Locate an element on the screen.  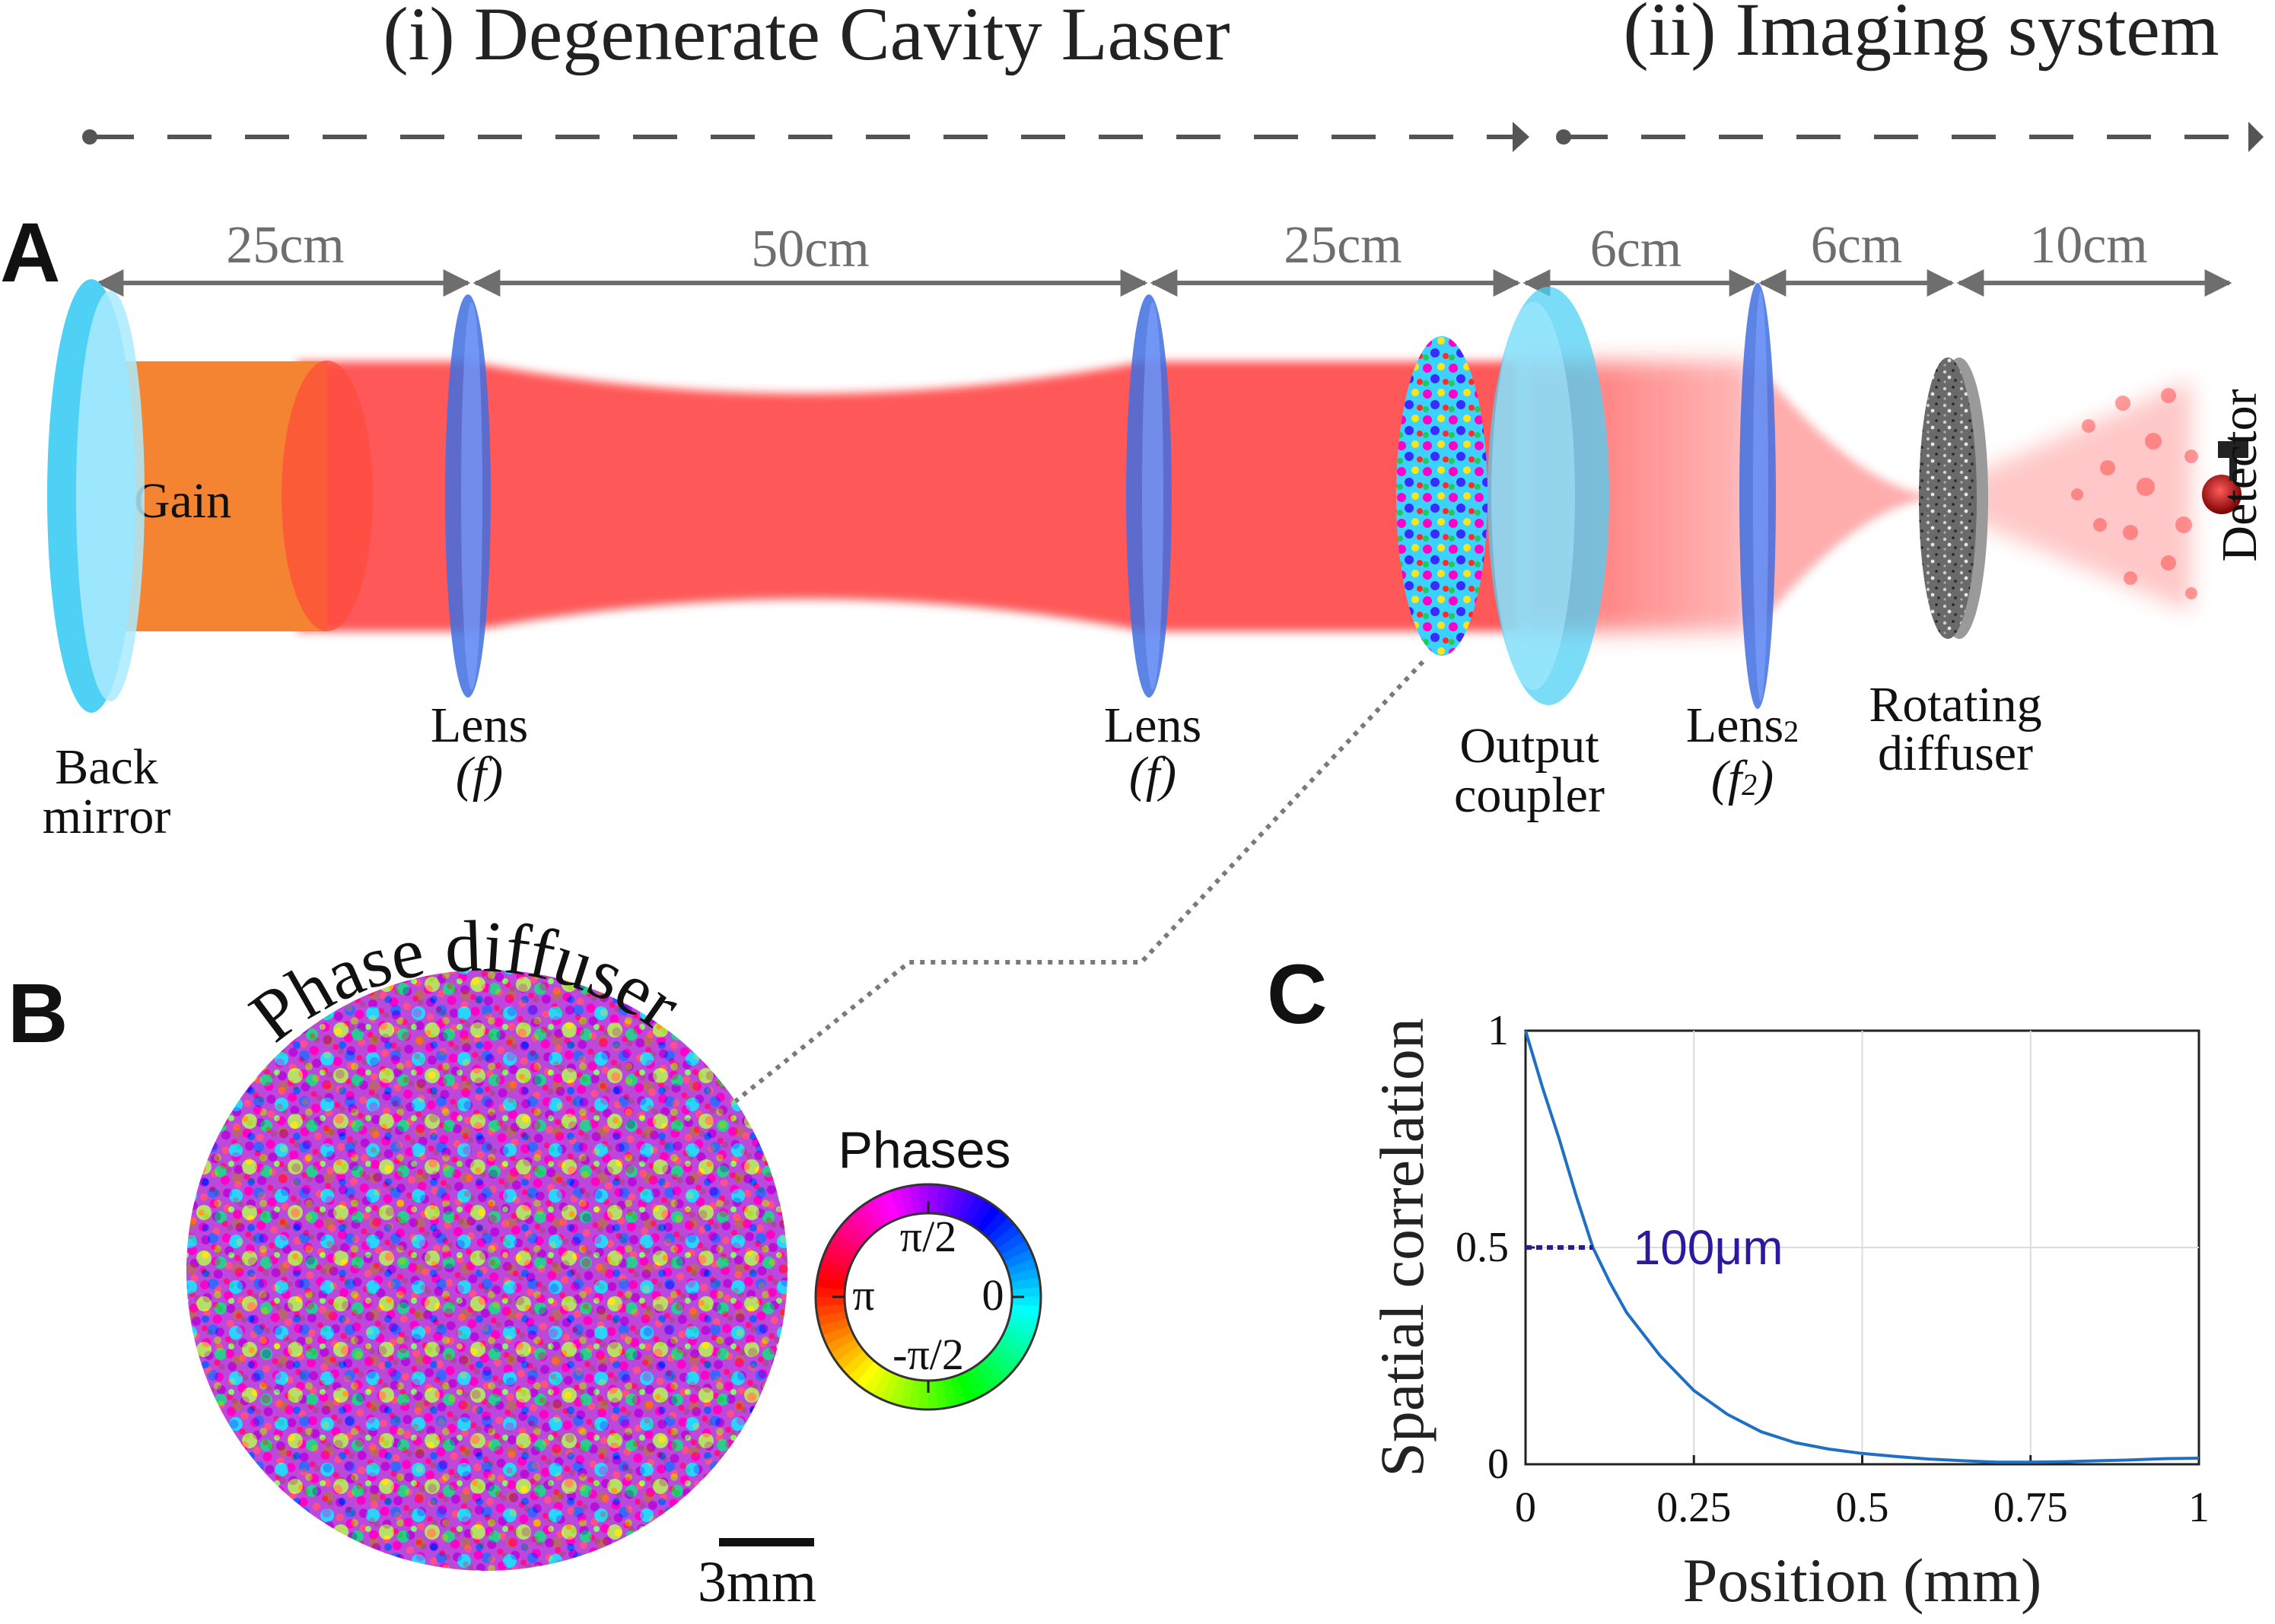
panel-label-b: B is located at coordinates (38, 1013).